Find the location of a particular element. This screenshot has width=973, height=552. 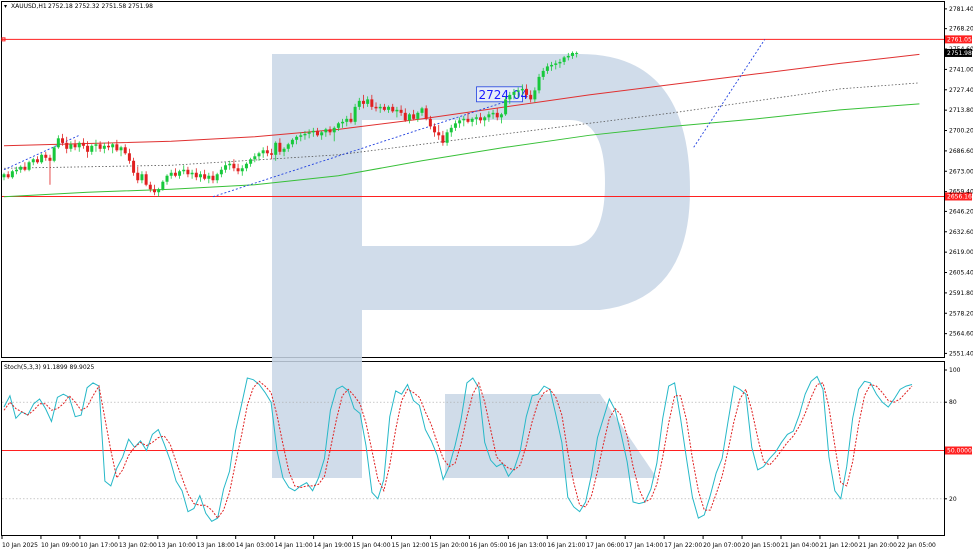

level-anchor-marker is located at coordinates (3, 39).